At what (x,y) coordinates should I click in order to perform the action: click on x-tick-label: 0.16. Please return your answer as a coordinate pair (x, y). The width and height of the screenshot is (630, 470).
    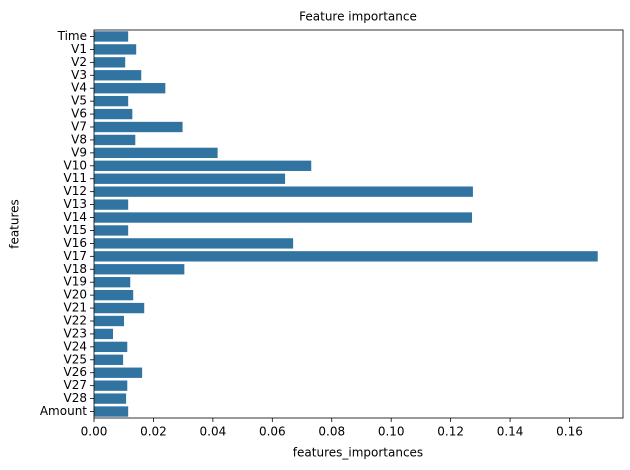
    Looking at the image, I should click on (569, 432).